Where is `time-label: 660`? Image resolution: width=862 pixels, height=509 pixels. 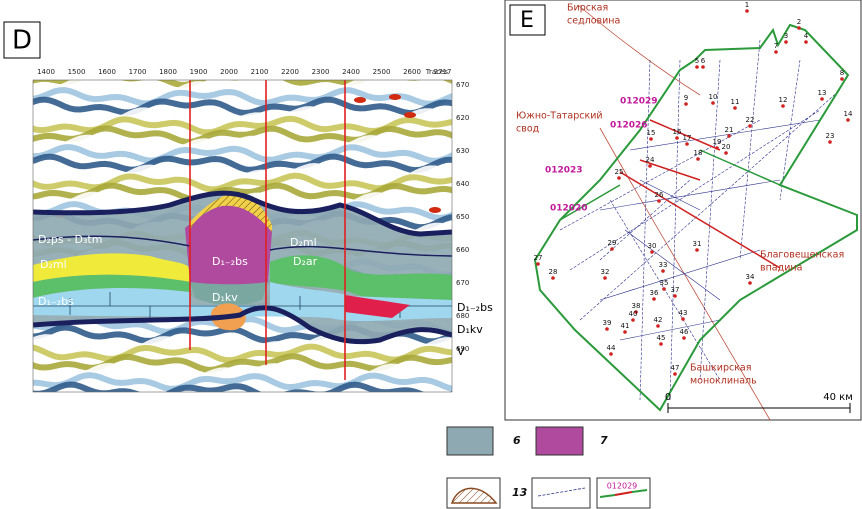 time-label: 660 is located at coordinates (462, 250).